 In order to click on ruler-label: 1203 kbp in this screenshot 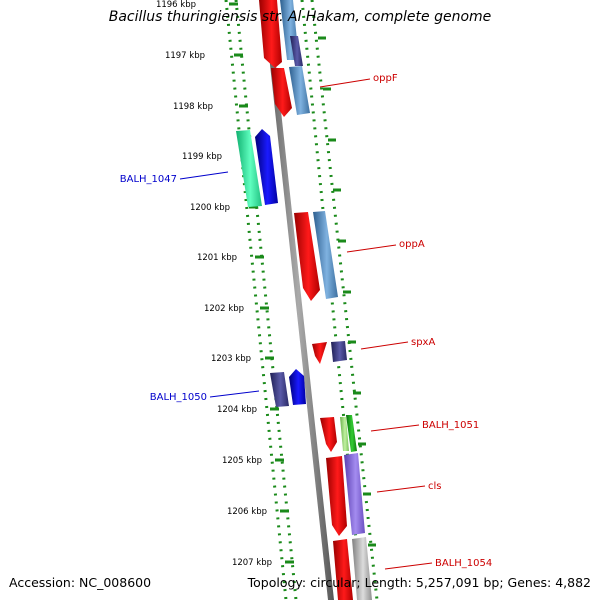, I will do `click(231, 359)`.